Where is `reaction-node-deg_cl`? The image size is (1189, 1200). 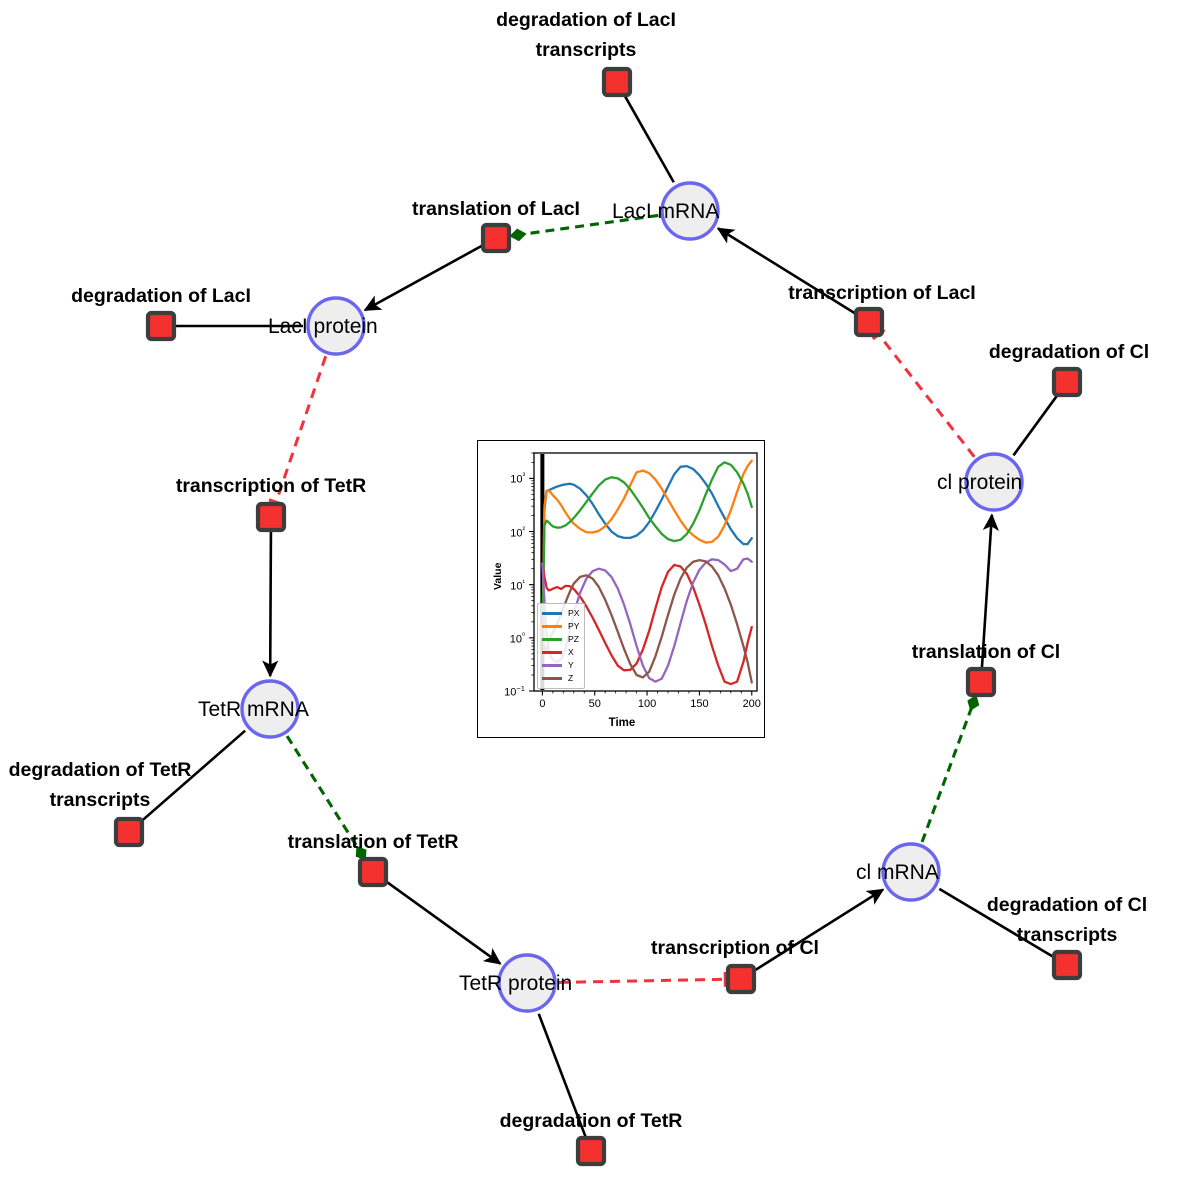 reaction-node-deg_cl is located at coordinates (1067, 382).